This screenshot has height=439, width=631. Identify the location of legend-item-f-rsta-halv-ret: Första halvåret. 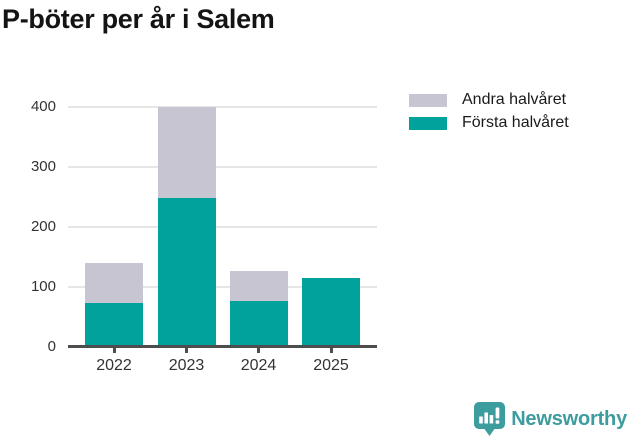
(489, 122).